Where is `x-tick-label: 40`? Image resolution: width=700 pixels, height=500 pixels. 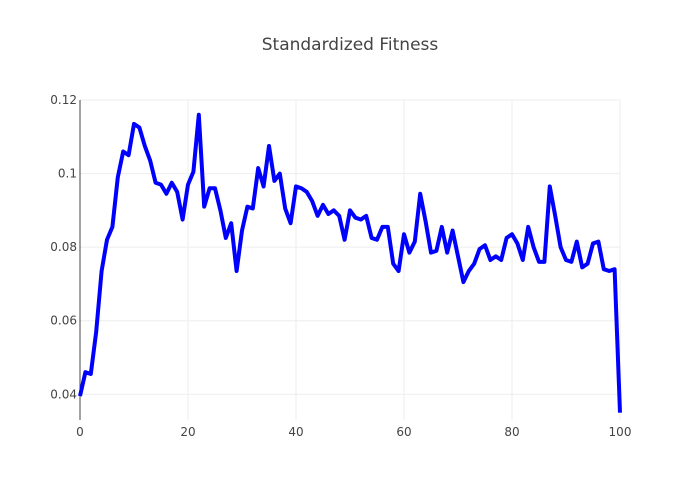
x-tick-label: 40 is located at coordinates (295, 432).